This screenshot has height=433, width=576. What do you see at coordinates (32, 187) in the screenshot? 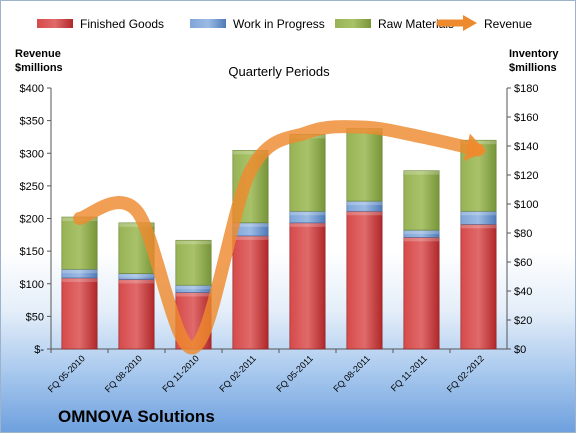
I see `left-tick-label: $250` at bounding box center [32, 187].